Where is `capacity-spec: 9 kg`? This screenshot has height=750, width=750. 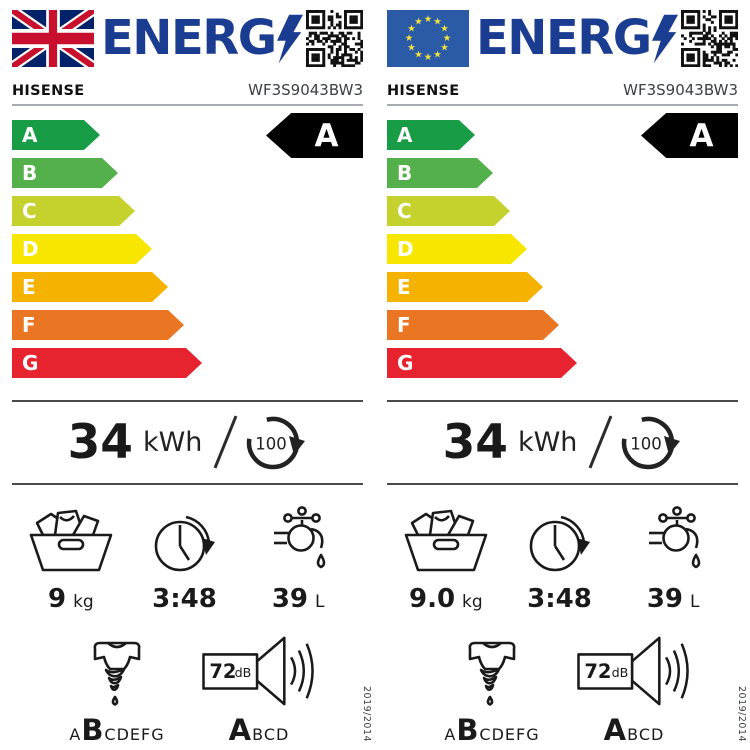
capacity-spec: 9 kg is located at coordinates (71, 557).